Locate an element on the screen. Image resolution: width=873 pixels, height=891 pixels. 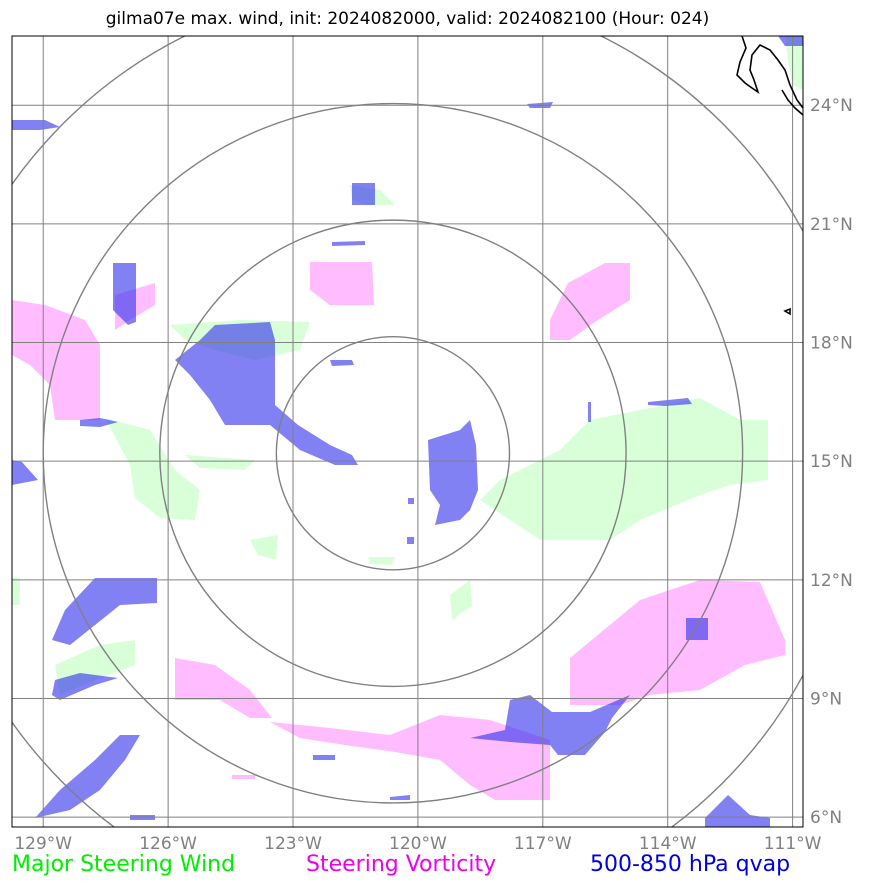
coastline is located at coordinates (769, 176).